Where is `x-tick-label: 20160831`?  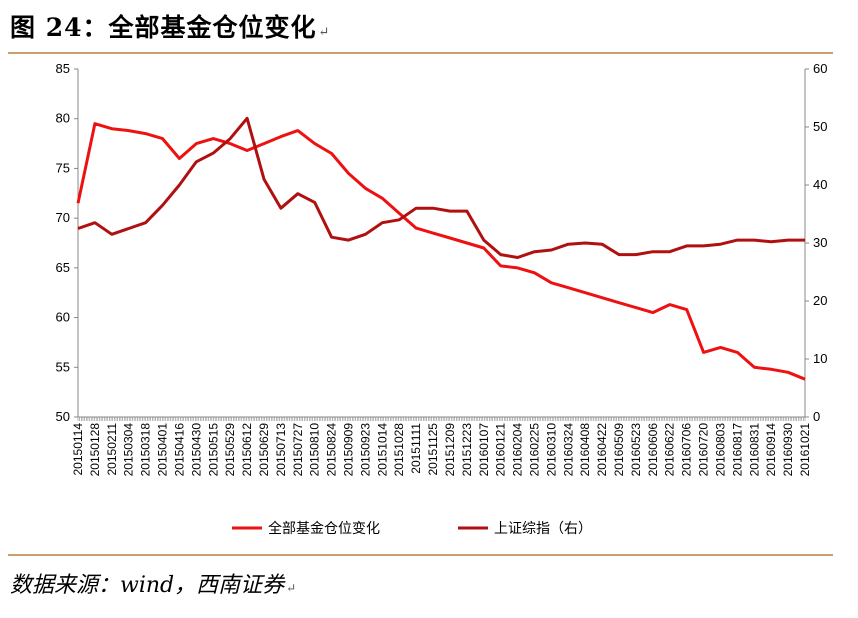 x-tick-label: 20160831 is located at coordinates (754, 450).